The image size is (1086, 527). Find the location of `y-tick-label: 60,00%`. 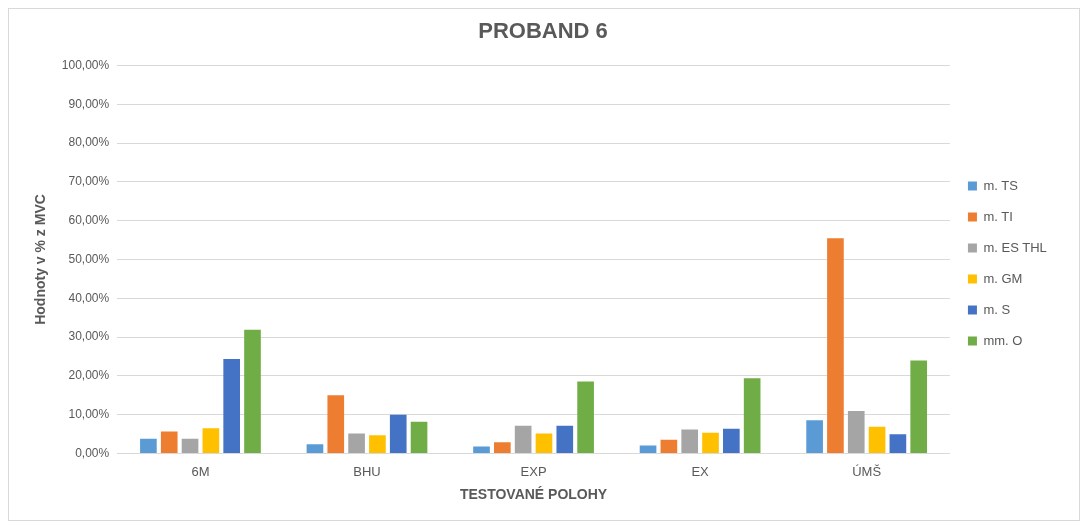

y-tick-label: 60,00% is located at coordinates (89, 219).